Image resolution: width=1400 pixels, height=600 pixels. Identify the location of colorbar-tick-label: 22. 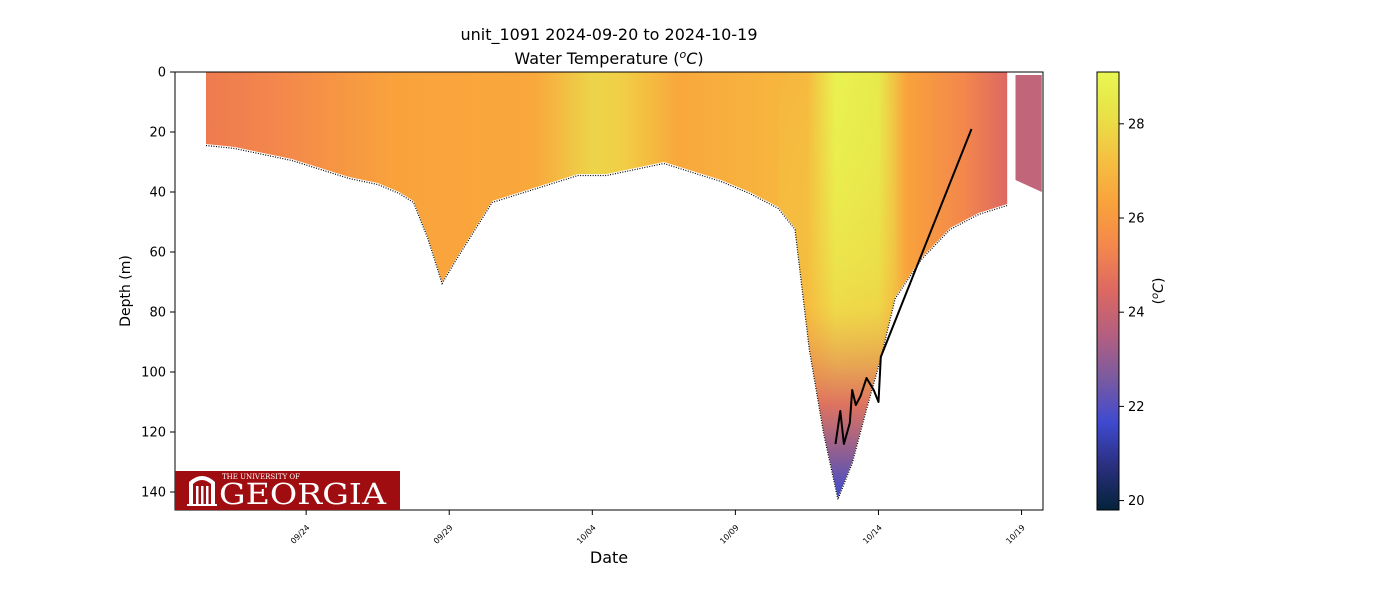
(1136, 407).